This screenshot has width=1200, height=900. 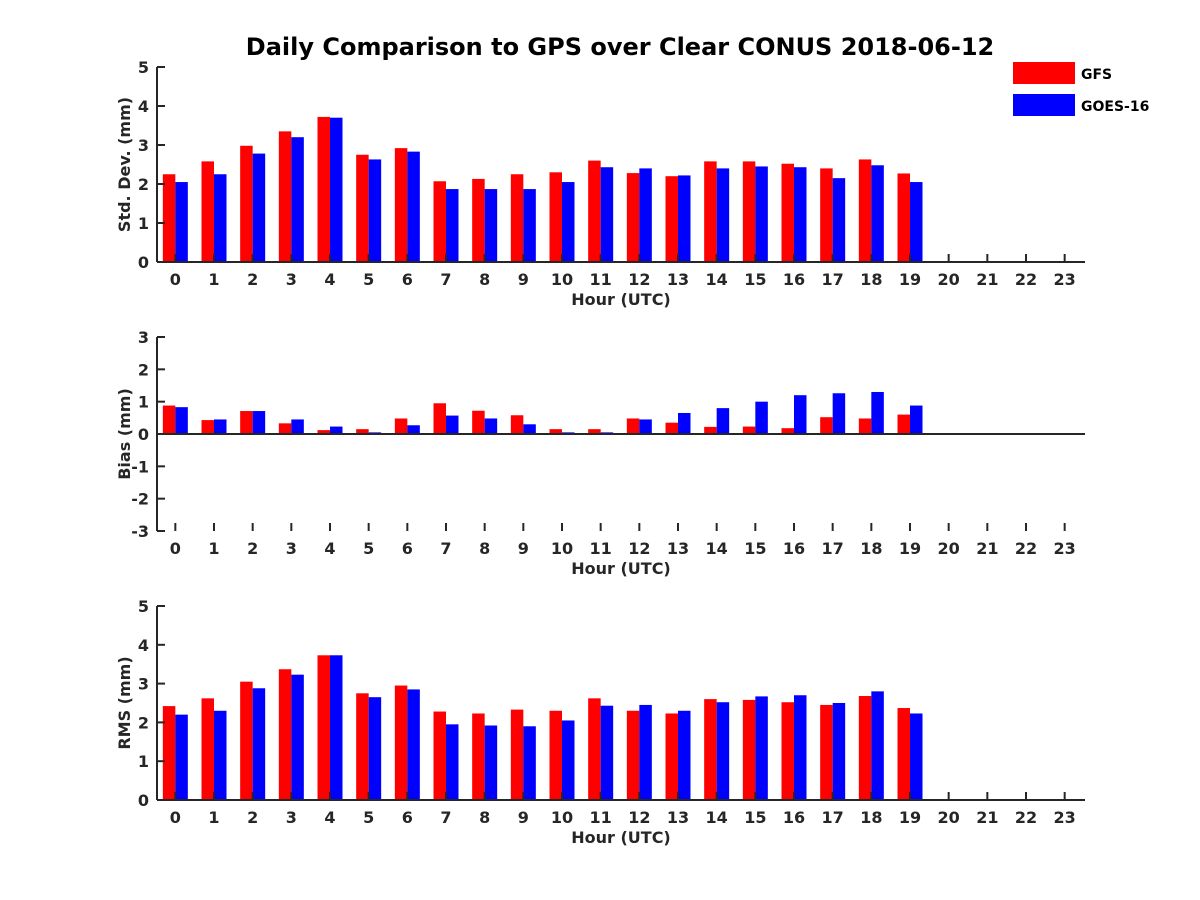 What do you see at coordinates (143, 800) in the screenshot?
I see `y-tick-label: 0` at bounding box center [143, 800].